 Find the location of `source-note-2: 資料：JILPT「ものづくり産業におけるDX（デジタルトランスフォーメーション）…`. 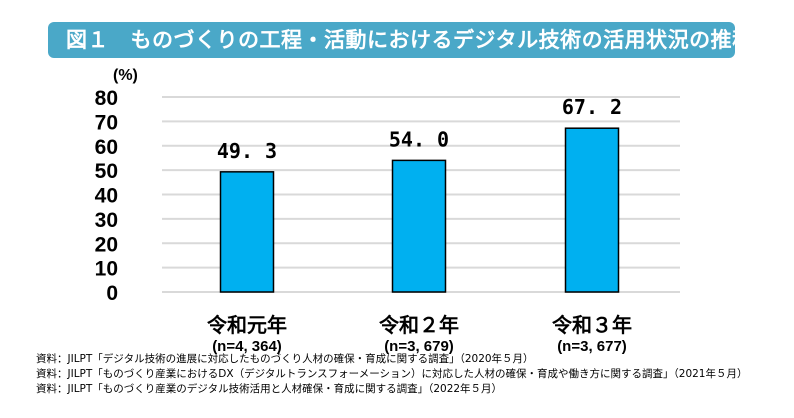

source-note-2: 資料：JILPT「ものづくり産業におけるDX（デジタルトランスフォーメーション）… is located at coordinates (392, 374).